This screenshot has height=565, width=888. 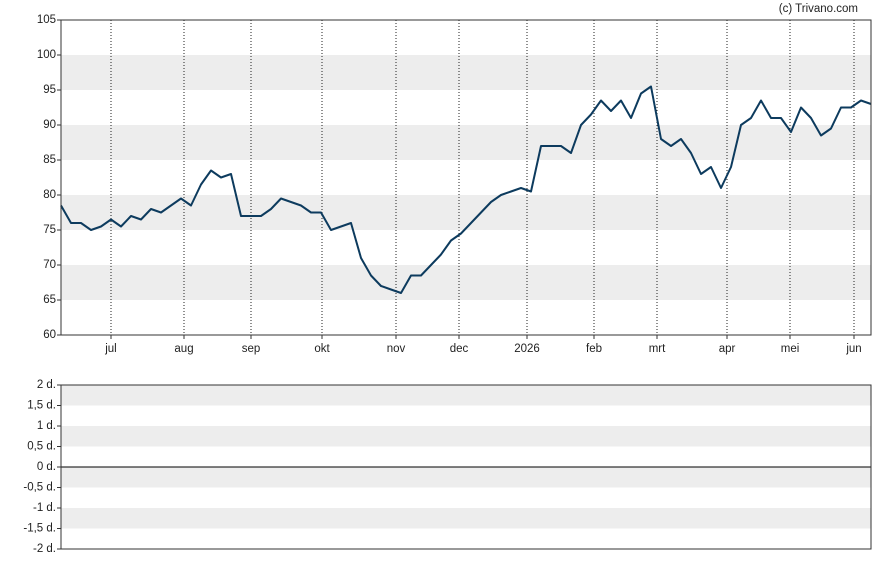 What do you see at coordinates (49, 230) in the screenshot?
I see `y-tick-label: 75` at bounding box center [49, 230].